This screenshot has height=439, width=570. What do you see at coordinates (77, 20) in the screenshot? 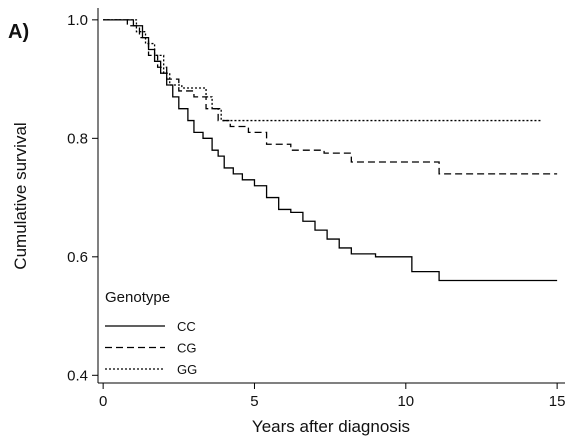
I see `y-tick-label: 1.0` at bounding box center [77, 20].